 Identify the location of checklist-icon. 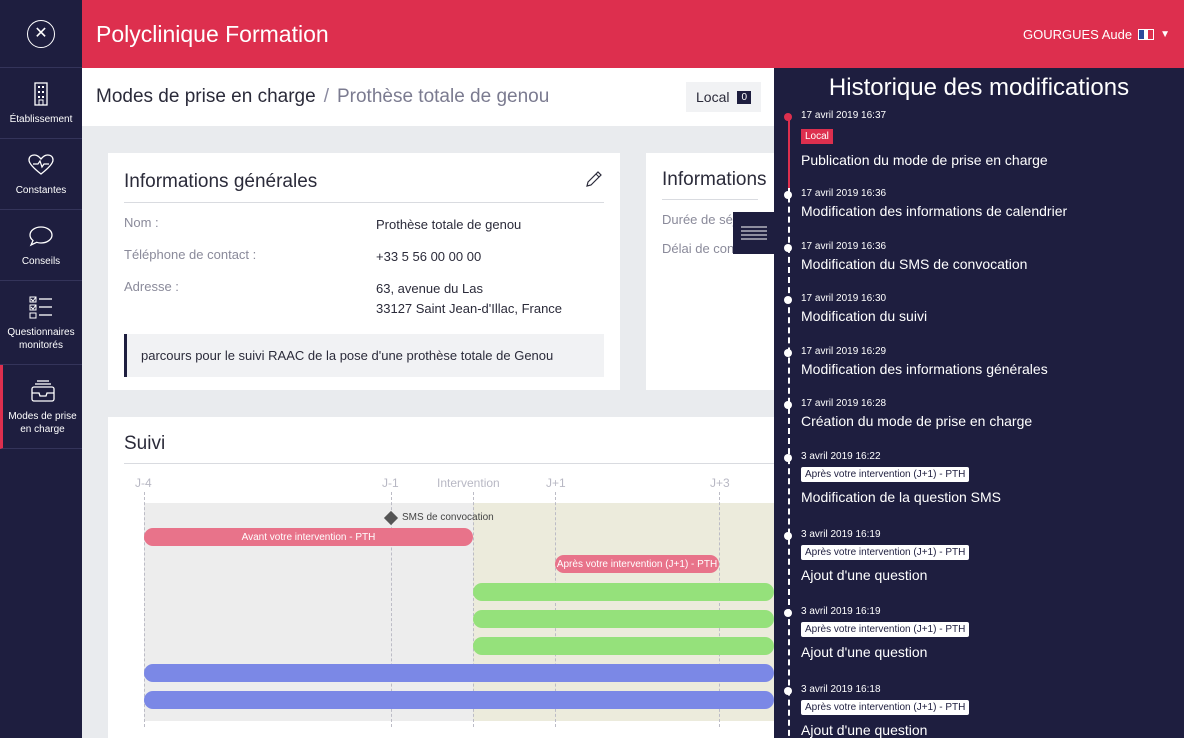
(41, 307).